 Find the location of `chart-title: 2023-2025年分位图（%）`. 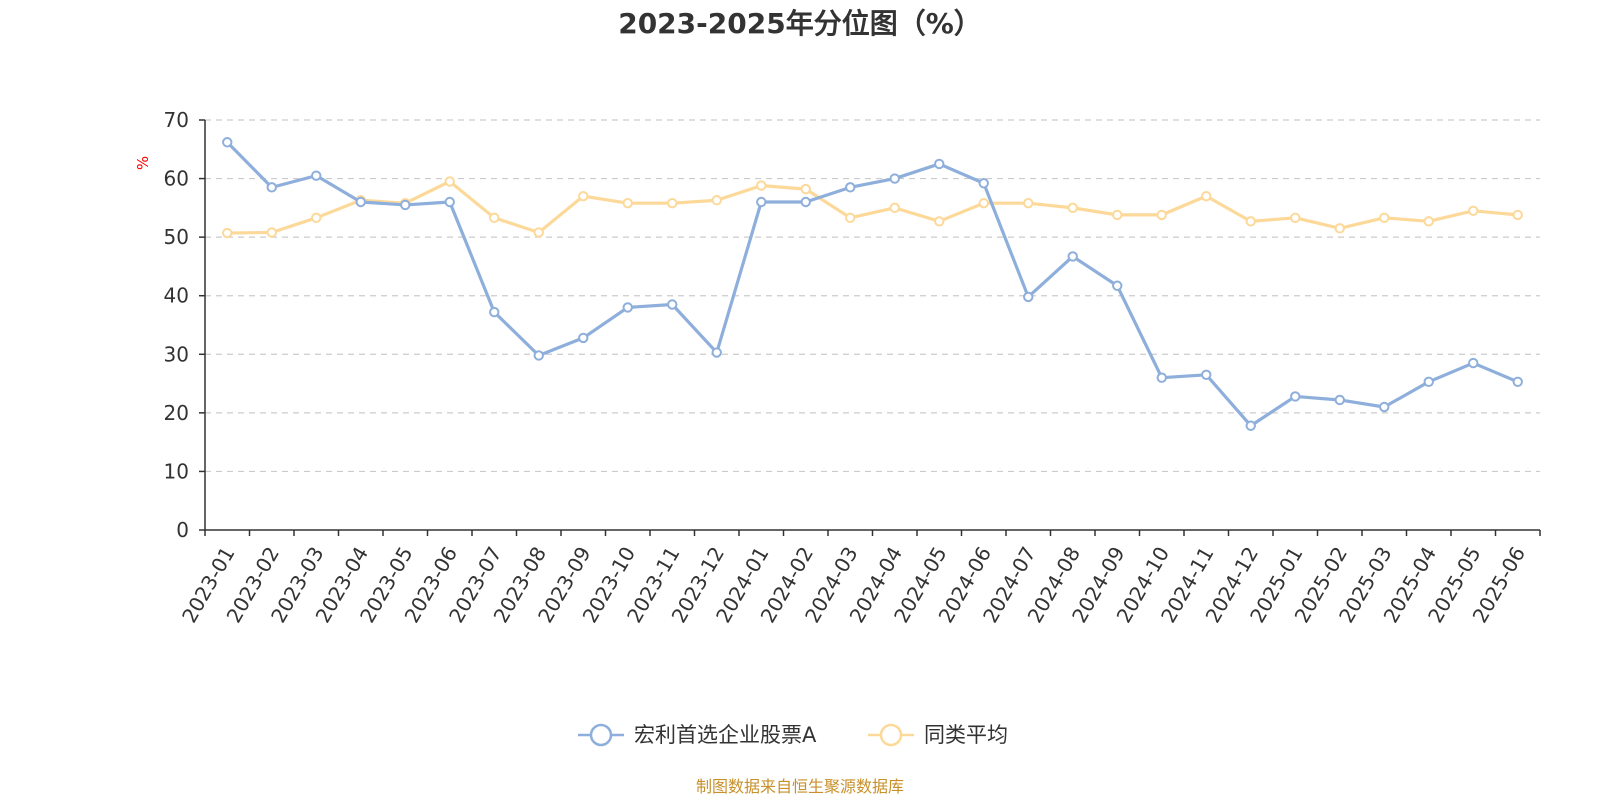

chart-title: 2023-2025年分位图（%） is located at coordinates (800, 23).